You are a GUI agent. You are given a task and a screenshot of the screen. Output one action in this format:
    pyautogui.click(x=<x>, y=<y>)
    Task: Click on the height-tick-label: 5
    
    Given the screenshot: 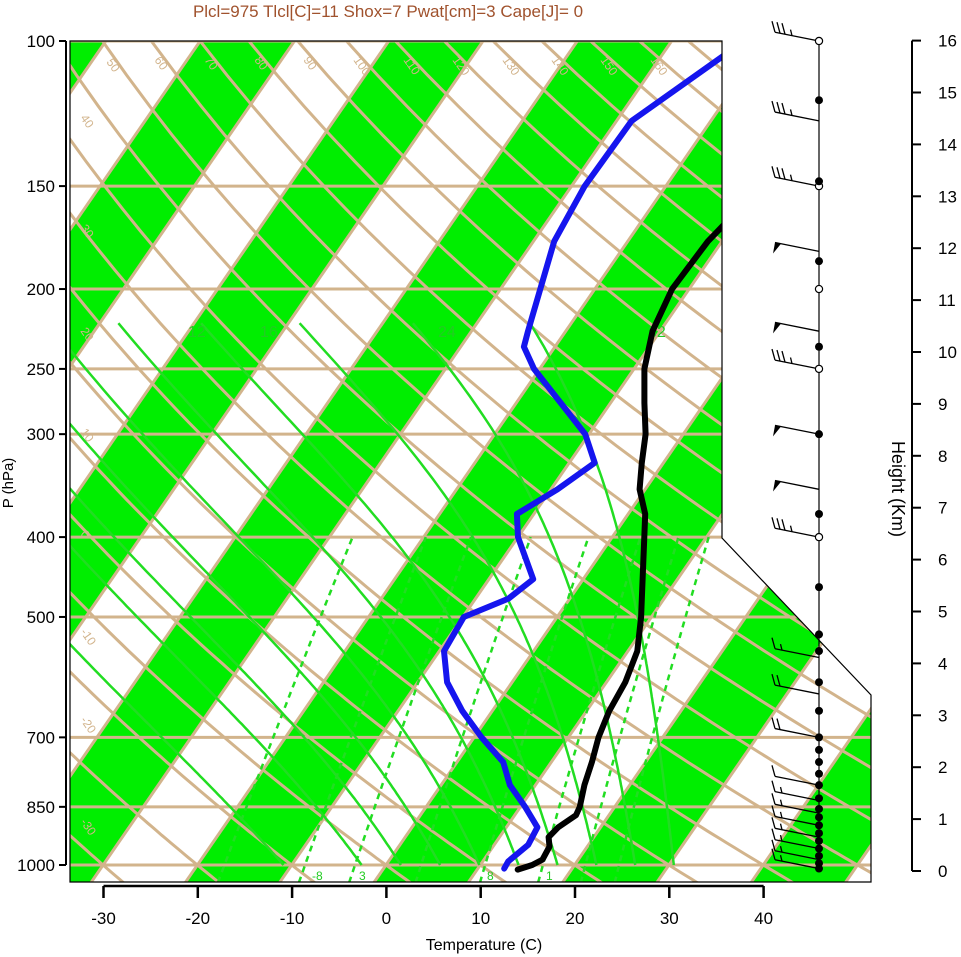 What is the action you would take?
    pyautogui.click(x=942, y=612)
    